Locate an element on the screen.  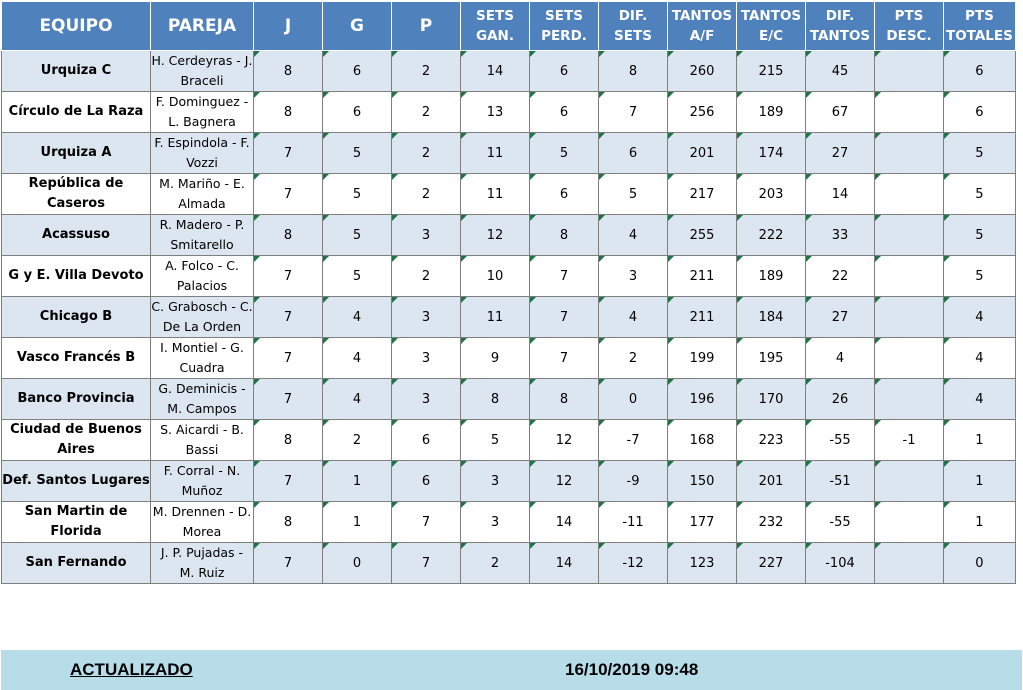
cell-team: Def. Santos Lugares is located at coordinates (76, 481).